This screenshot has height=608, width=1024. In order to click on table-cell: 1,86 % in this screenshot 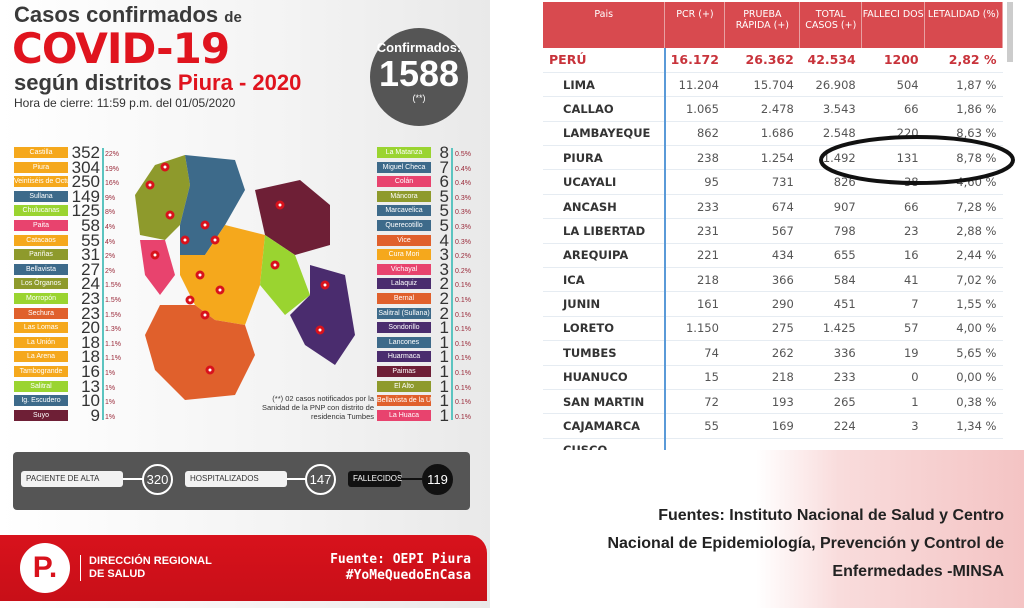, I will do `click(963, 109)`.